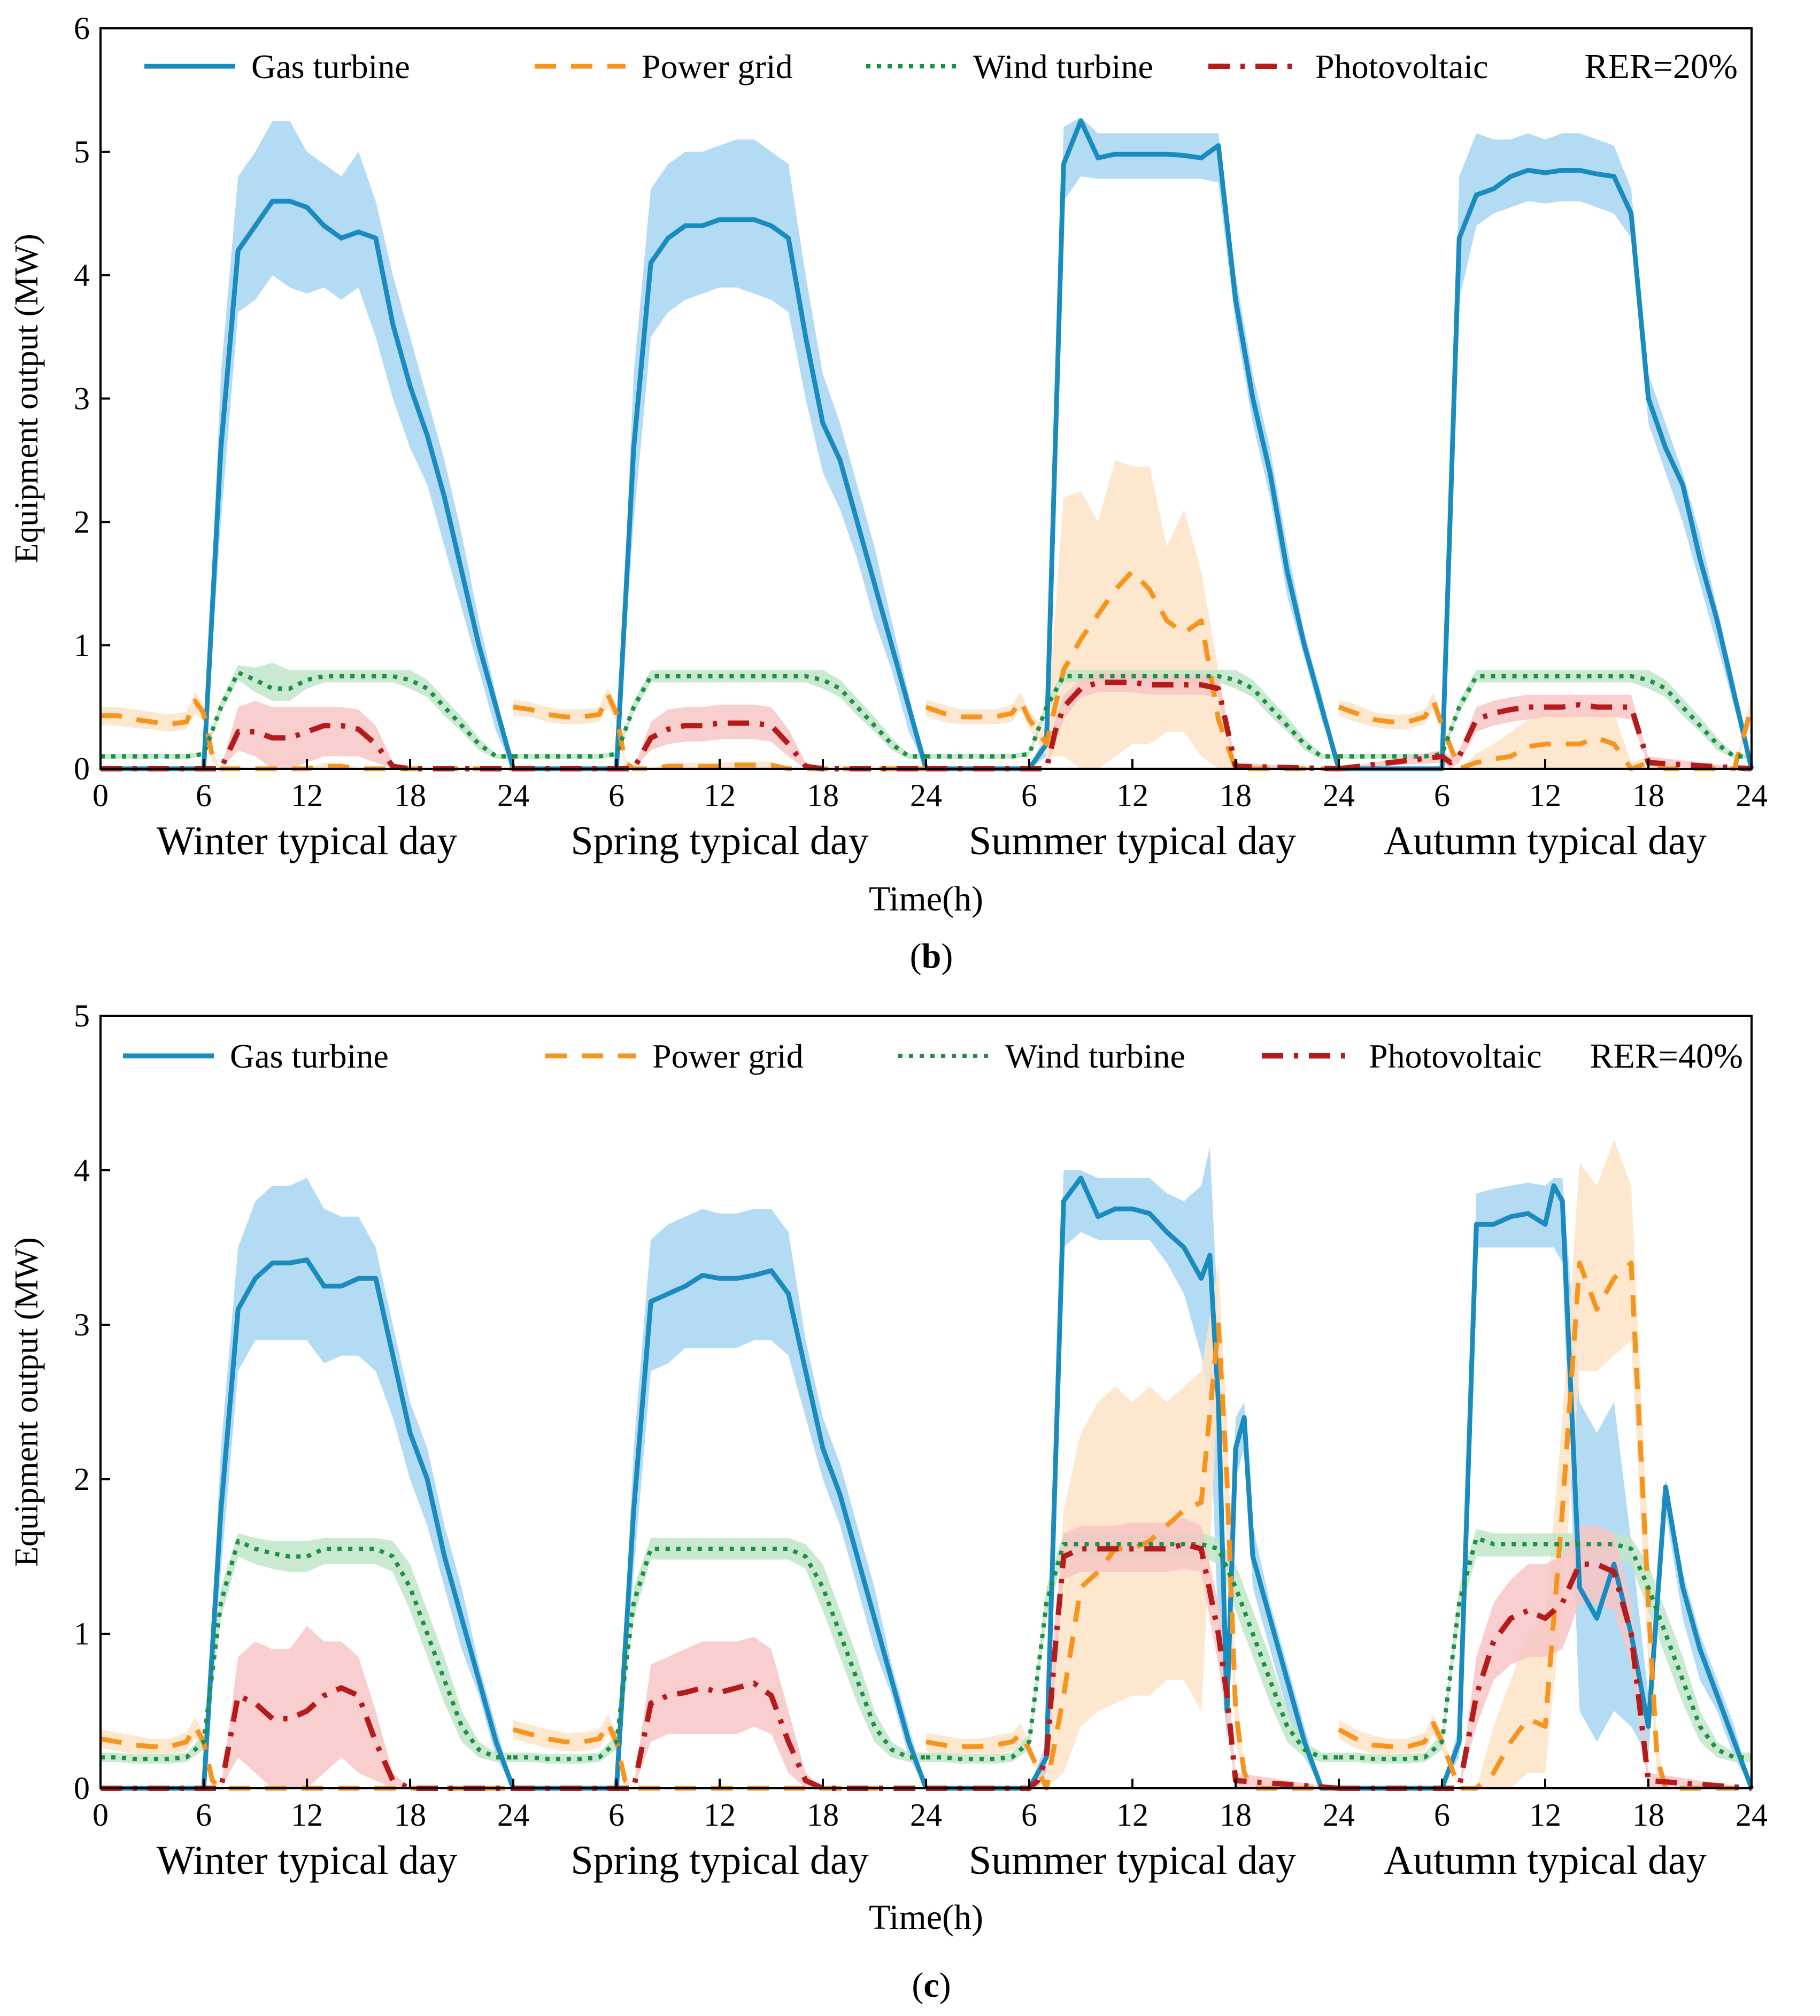  What do you see at coordinates (307, 1757) in the screenshot?
I see `power-grid-line-winter` at bounding box center [307, 1757].